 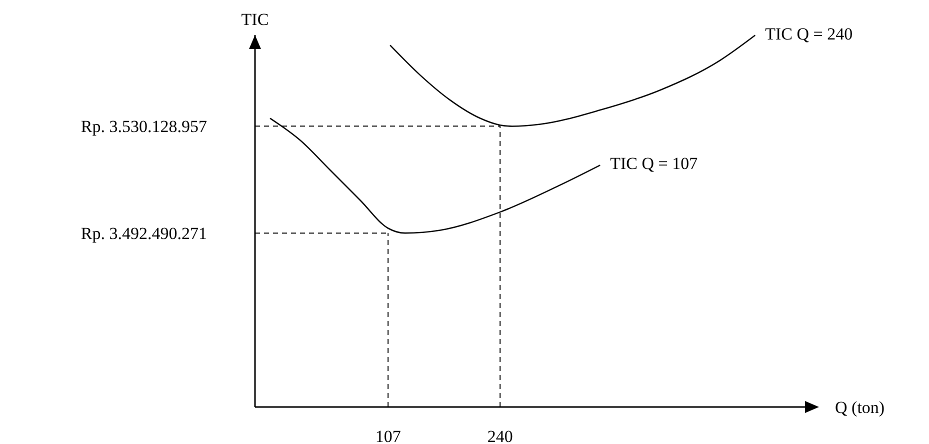 What do you see at coordinates (388, 435) in the screenshot?
I see `x-tick-label: 107` at bounding box center [388, 435].